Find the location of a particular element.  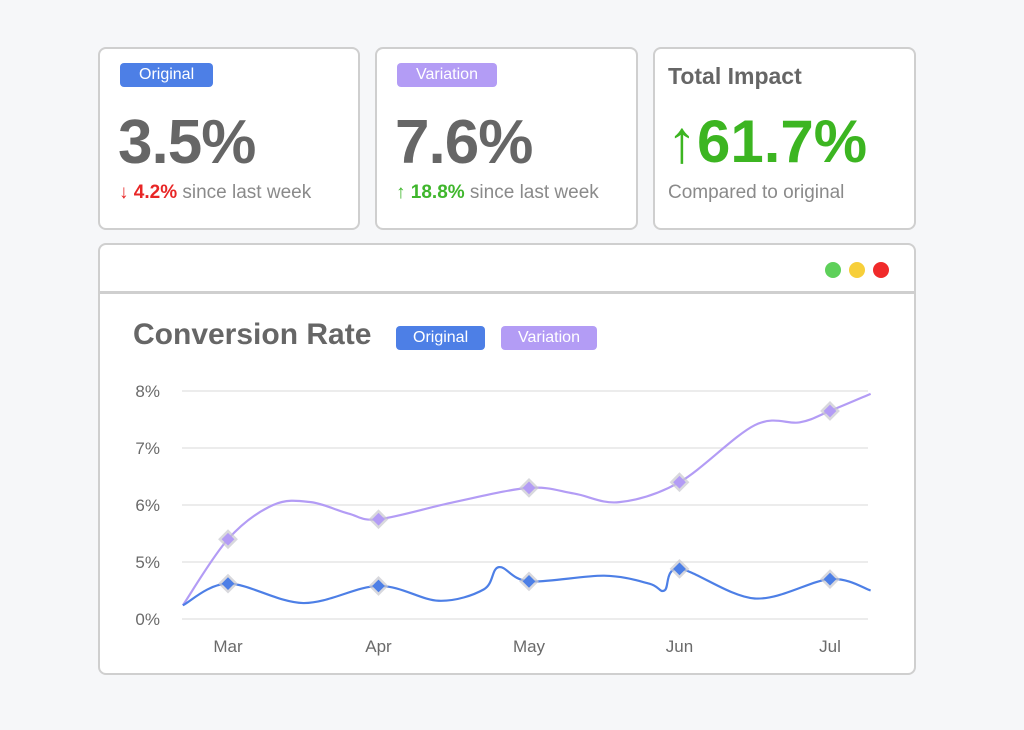

variation-change-value: 18.8% is located at coordinates (437, 192).